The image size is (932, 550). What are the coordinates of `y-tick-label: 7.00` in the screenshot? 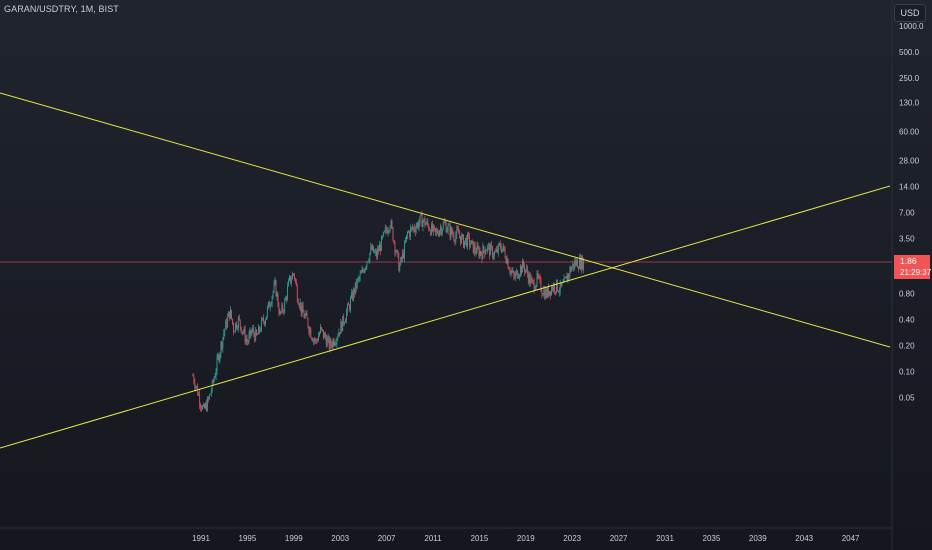 It's located at (907, 212).